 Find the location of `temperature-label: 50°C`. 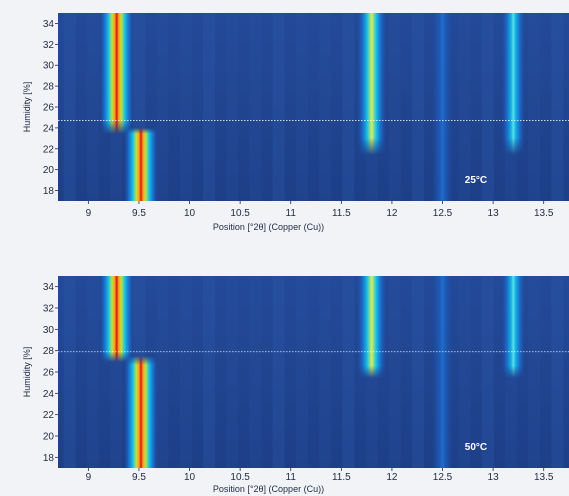

temperature-label: 50°C is located at coordinates (476, 447).